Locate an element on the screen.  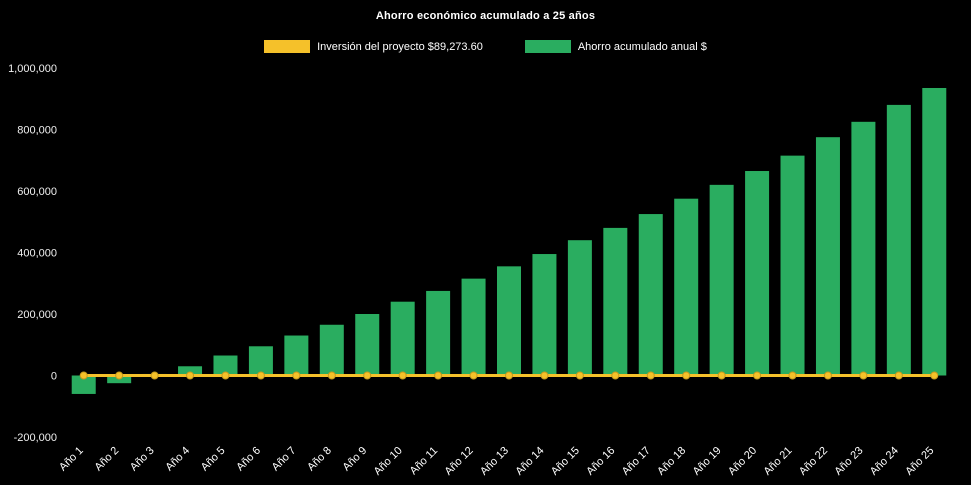
x-axis-label: Año 21 is located at coordinates (777, 461).